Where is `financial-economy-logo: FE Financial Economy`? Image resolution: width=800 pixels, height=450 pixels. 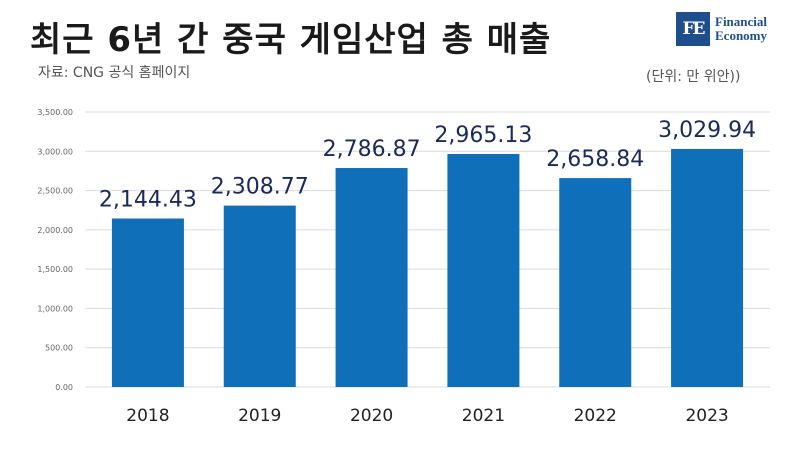
financial-economy-logo: FE Financial Economy is located at coordinates (721, 29).